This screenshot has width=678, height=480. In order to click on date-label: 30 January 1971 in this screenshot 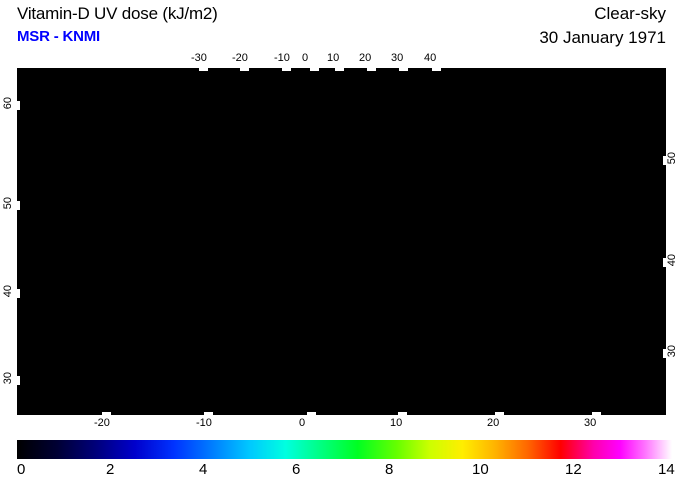, I will do `click(602, 37)`.